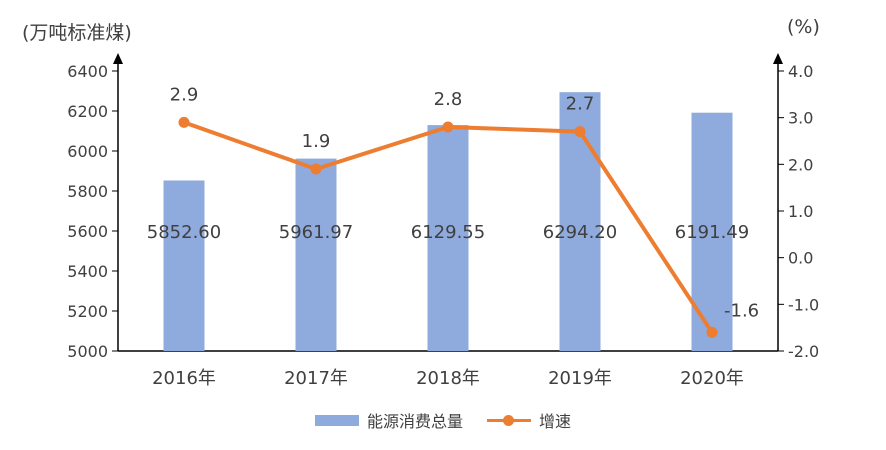  I want to click on legend-bar-swatch, so click(336, 420).